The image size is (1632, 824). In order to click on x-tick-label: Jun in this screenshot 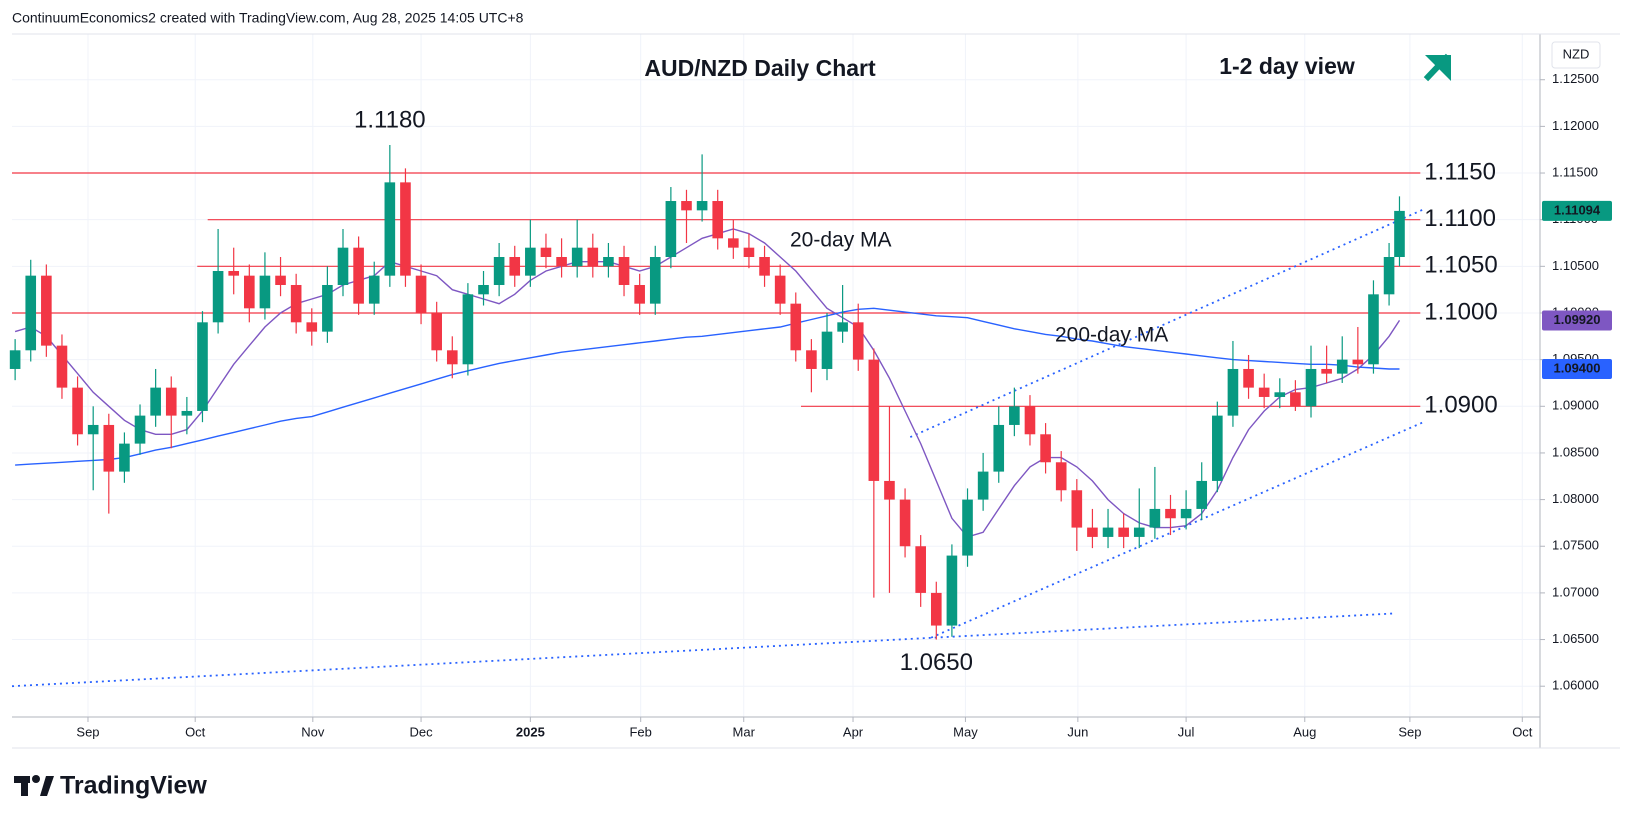, I will do `click(1077, 731)`.